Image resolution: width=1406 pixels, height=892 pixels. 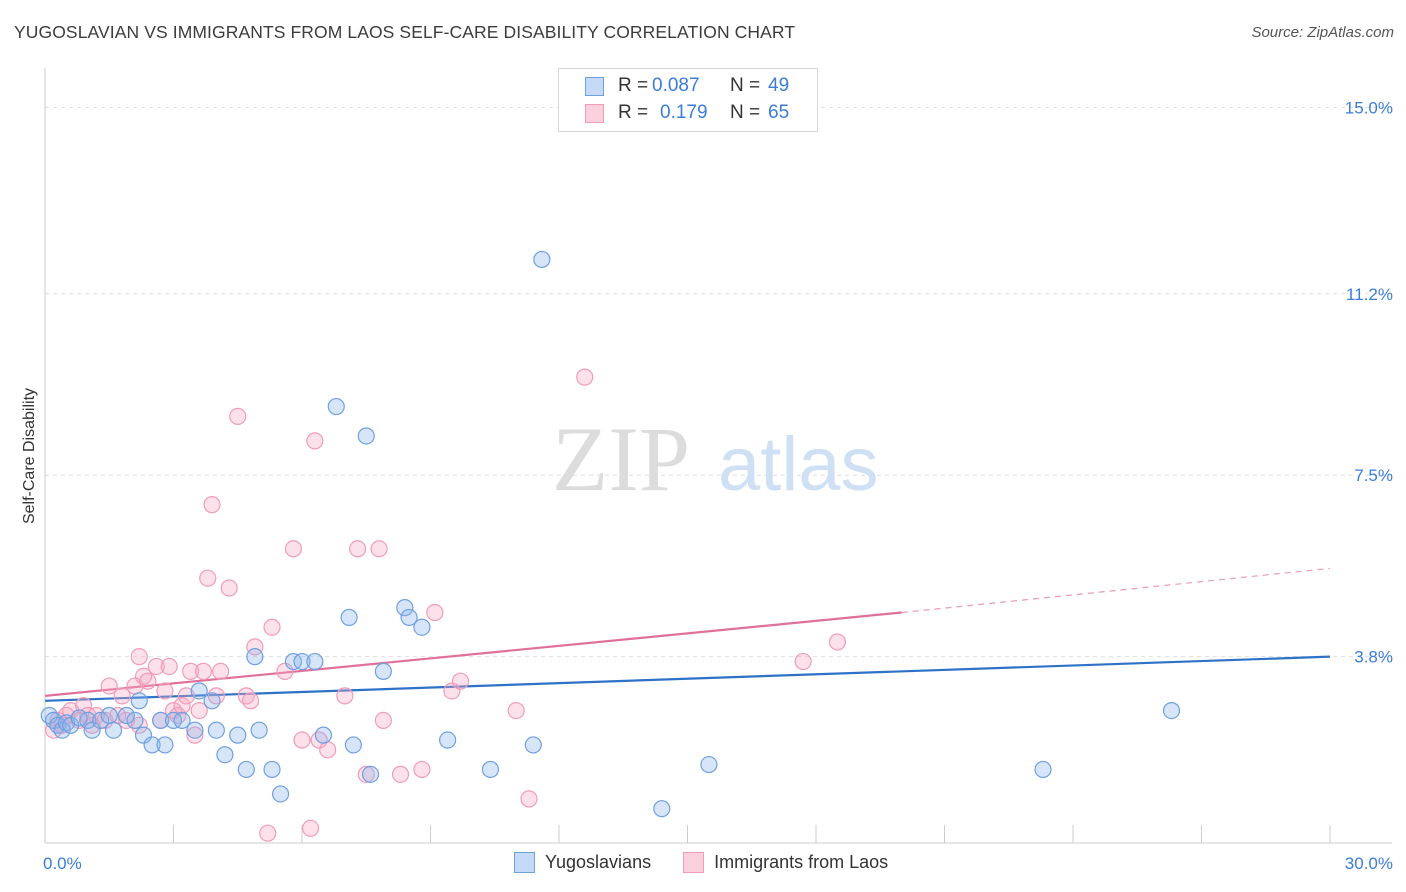 I want to click on legend-series2-name: Immigrants from Laos, so click(x=801, y=862).